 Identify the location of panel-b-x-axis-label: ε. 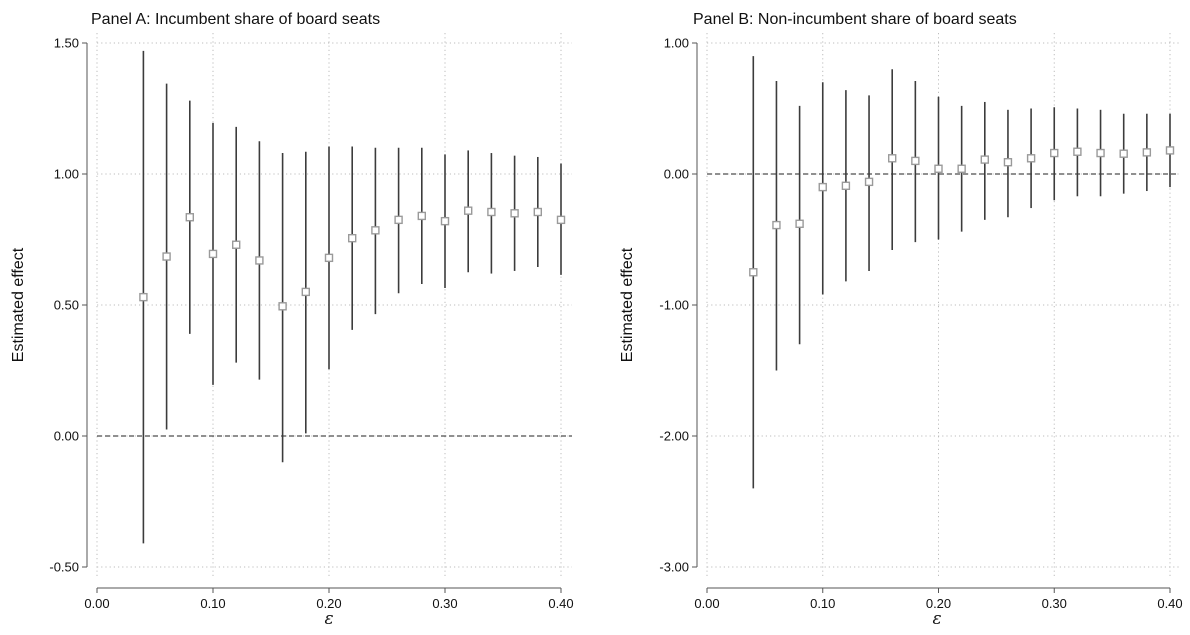
(936, 619).